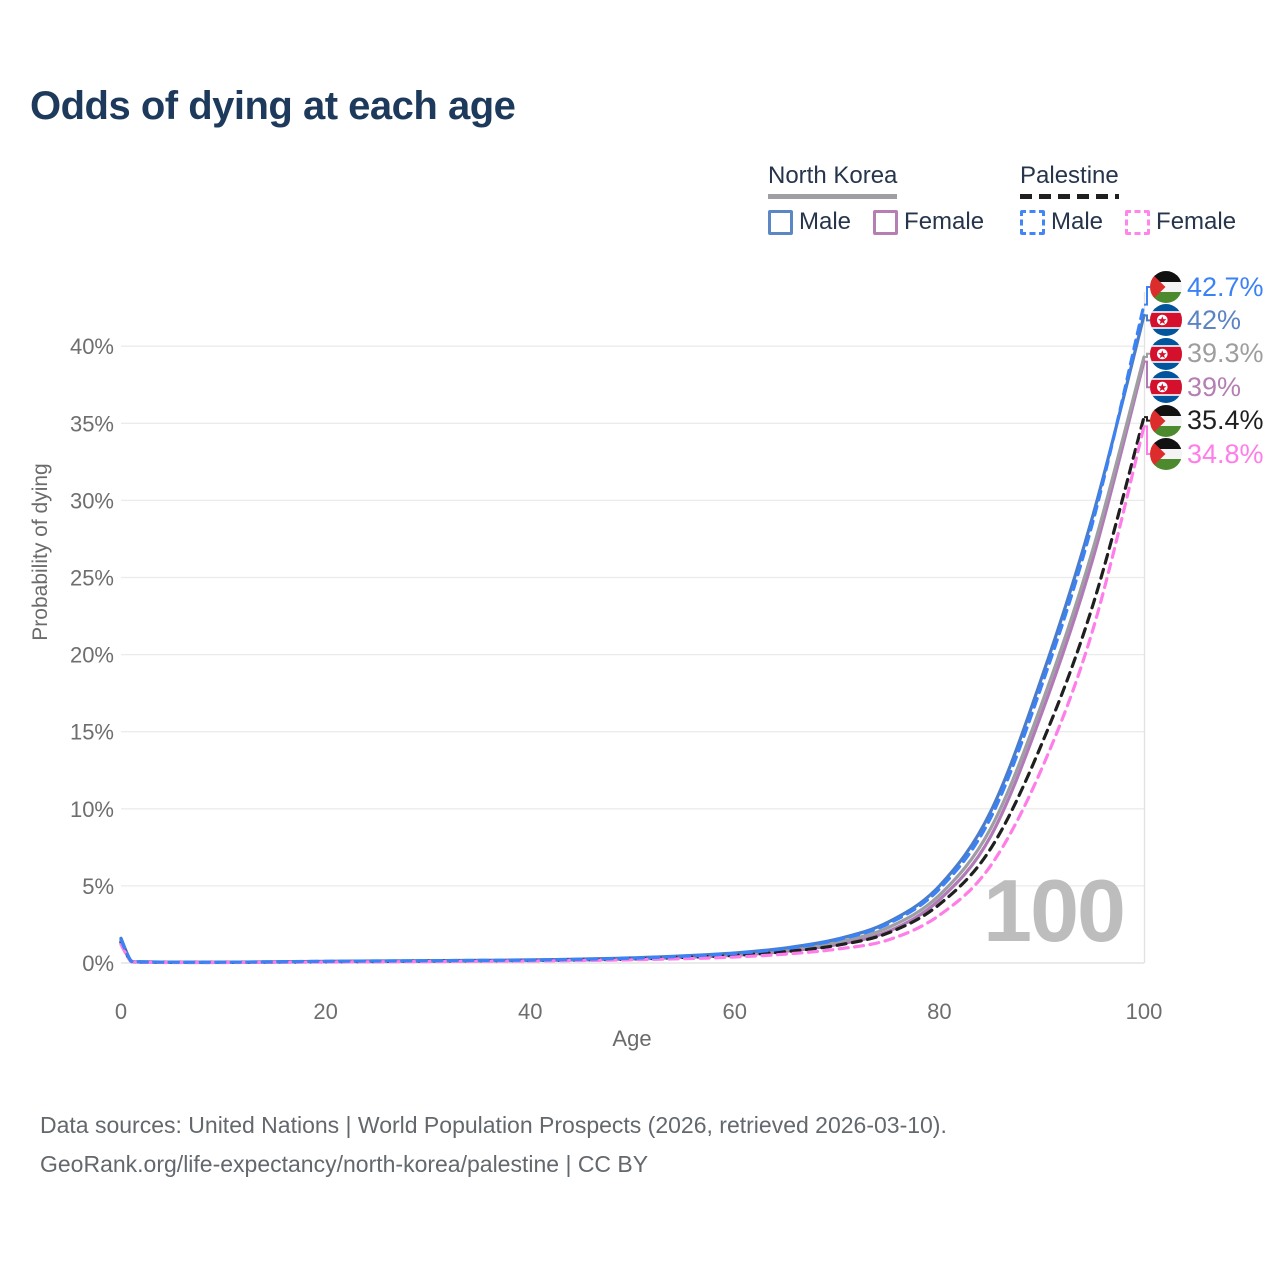  I want to click on legend-items-palestine: Male Female, so click(1139, 222).